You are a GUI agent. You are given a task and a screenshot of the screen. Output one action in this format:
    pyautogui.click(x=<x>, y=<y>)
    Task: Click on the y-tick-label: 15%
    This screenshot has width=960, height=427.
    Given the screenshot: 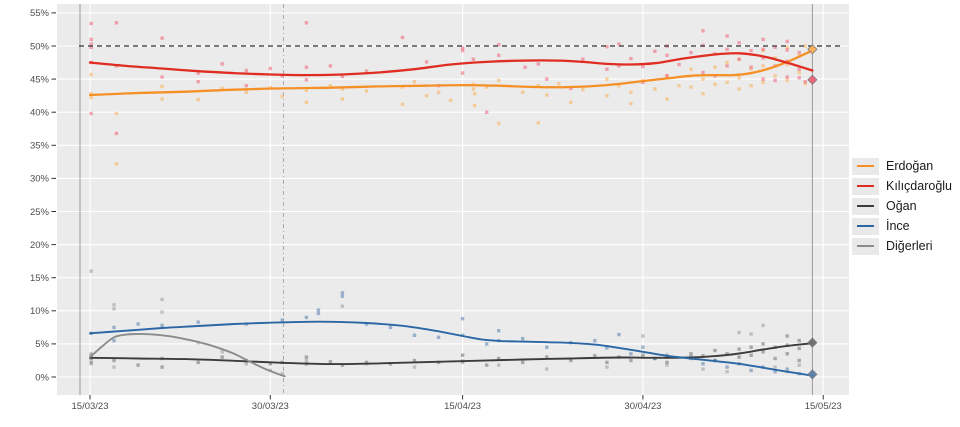 What is the action you would take?
    pyautogui.click(x=40, y=278)
    